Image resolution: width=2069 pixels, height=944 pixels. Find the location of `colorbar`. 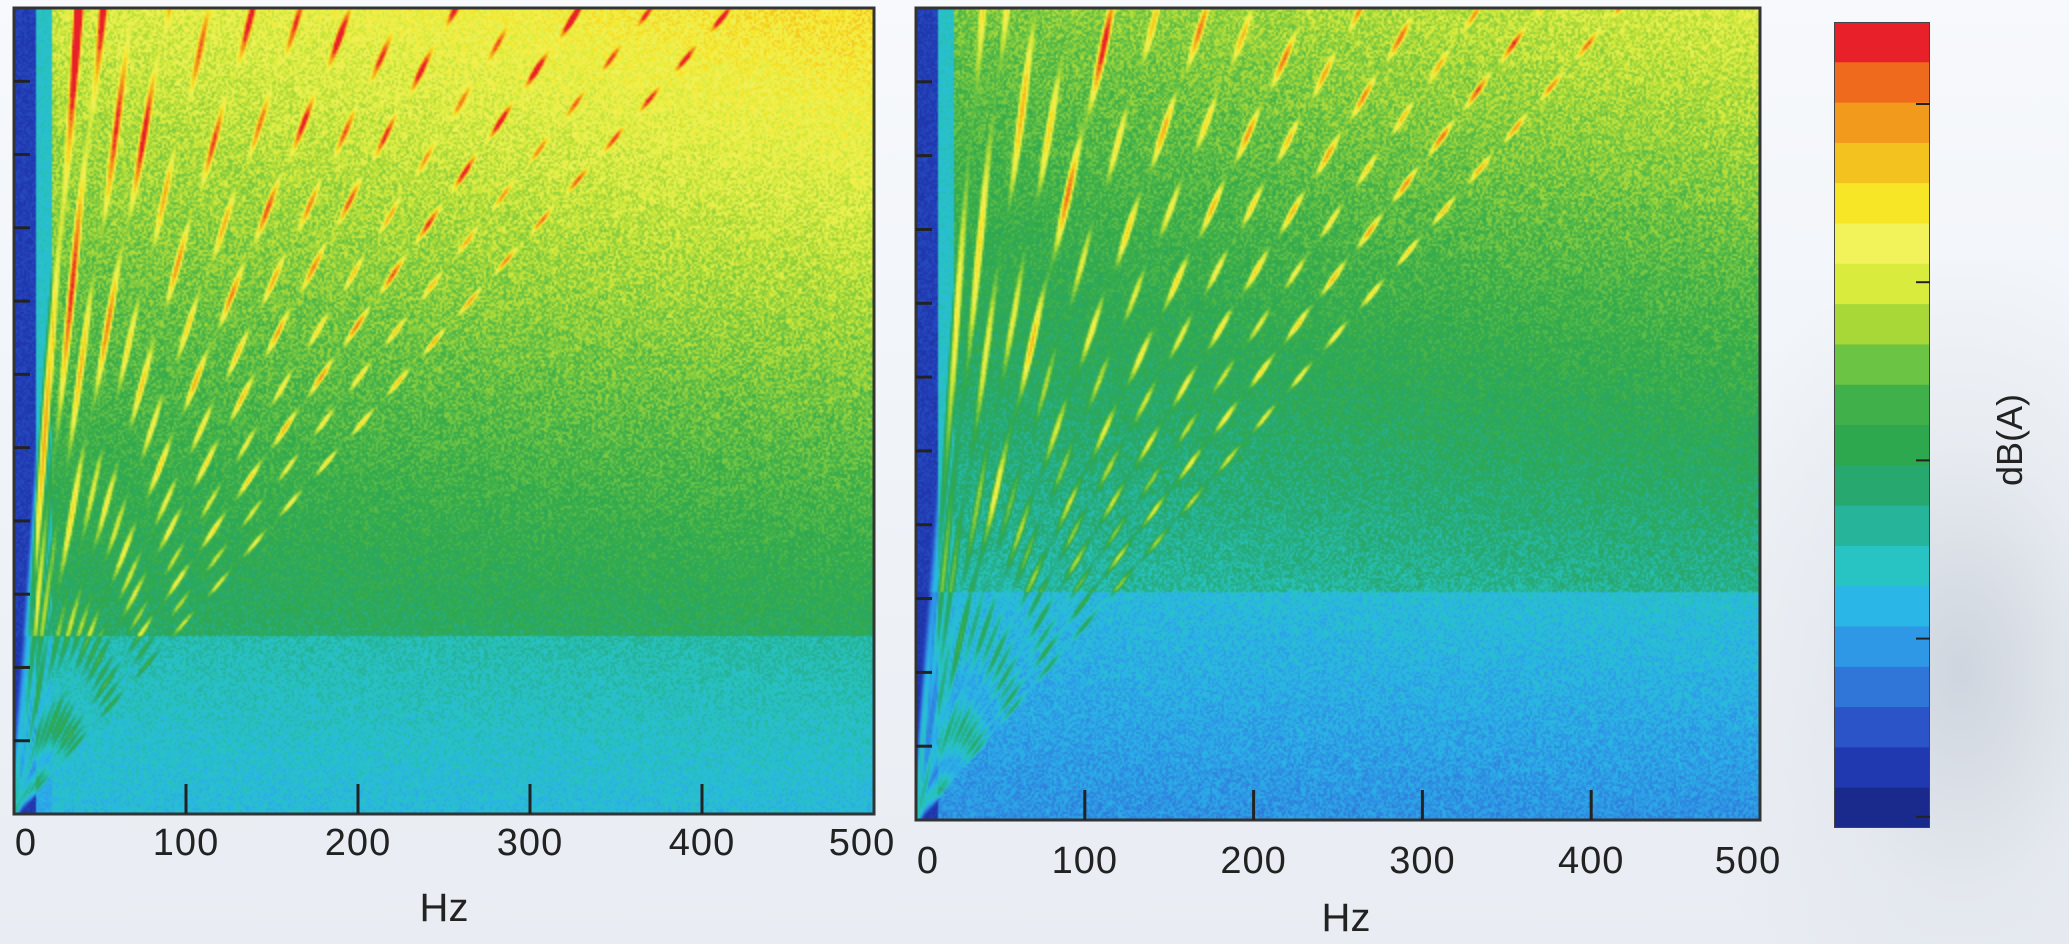

colorbar is located at coordinates (1882, 425).